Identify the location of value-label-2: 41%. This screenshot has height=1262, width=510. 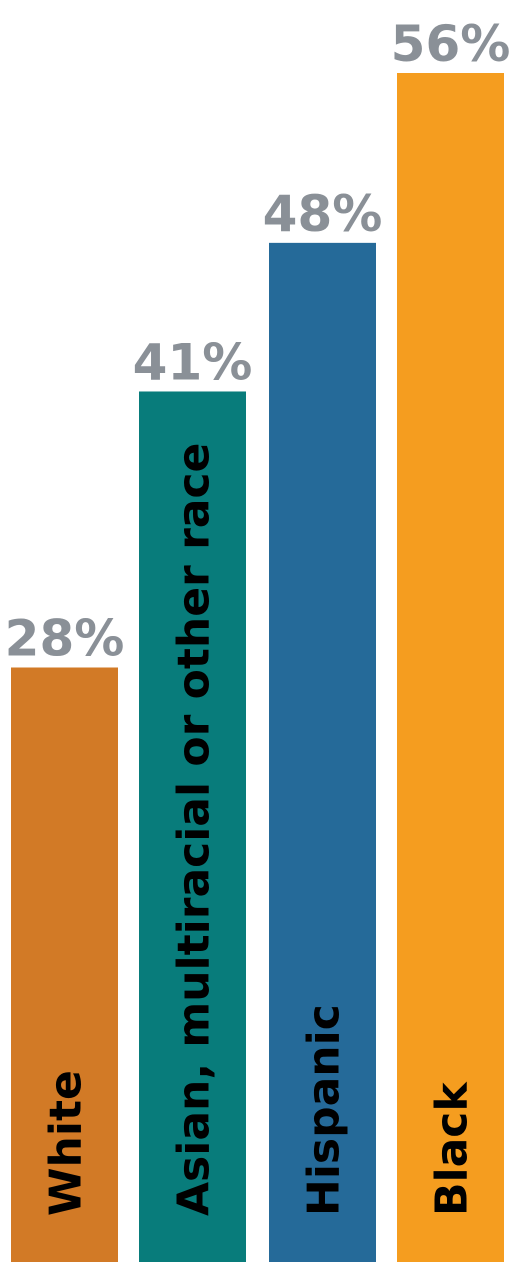
(193, 362).